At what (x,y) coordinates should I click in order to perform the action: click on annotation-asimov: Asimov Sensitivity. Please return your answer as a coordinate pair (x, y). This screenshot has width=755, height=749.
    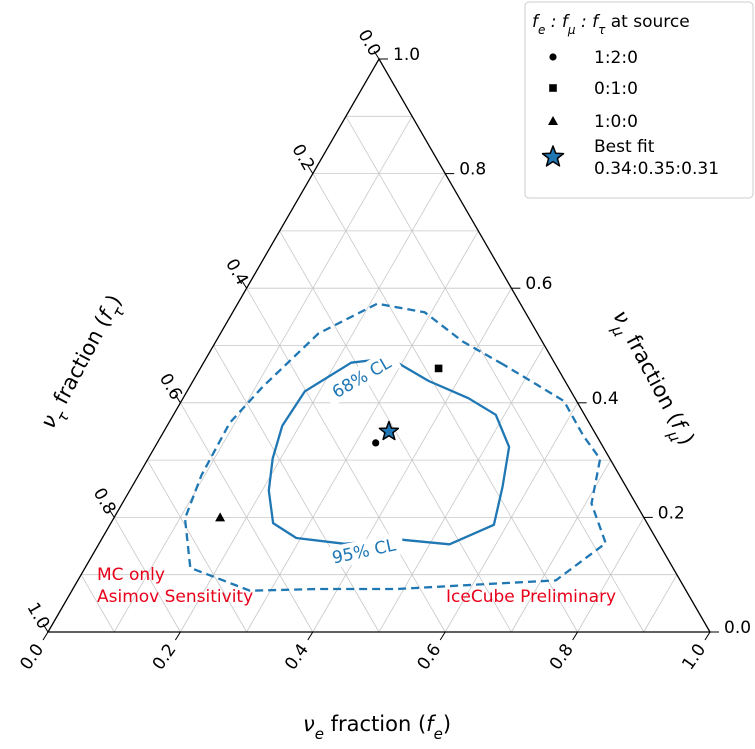
    Looking at the image, I should click on (175, 597).